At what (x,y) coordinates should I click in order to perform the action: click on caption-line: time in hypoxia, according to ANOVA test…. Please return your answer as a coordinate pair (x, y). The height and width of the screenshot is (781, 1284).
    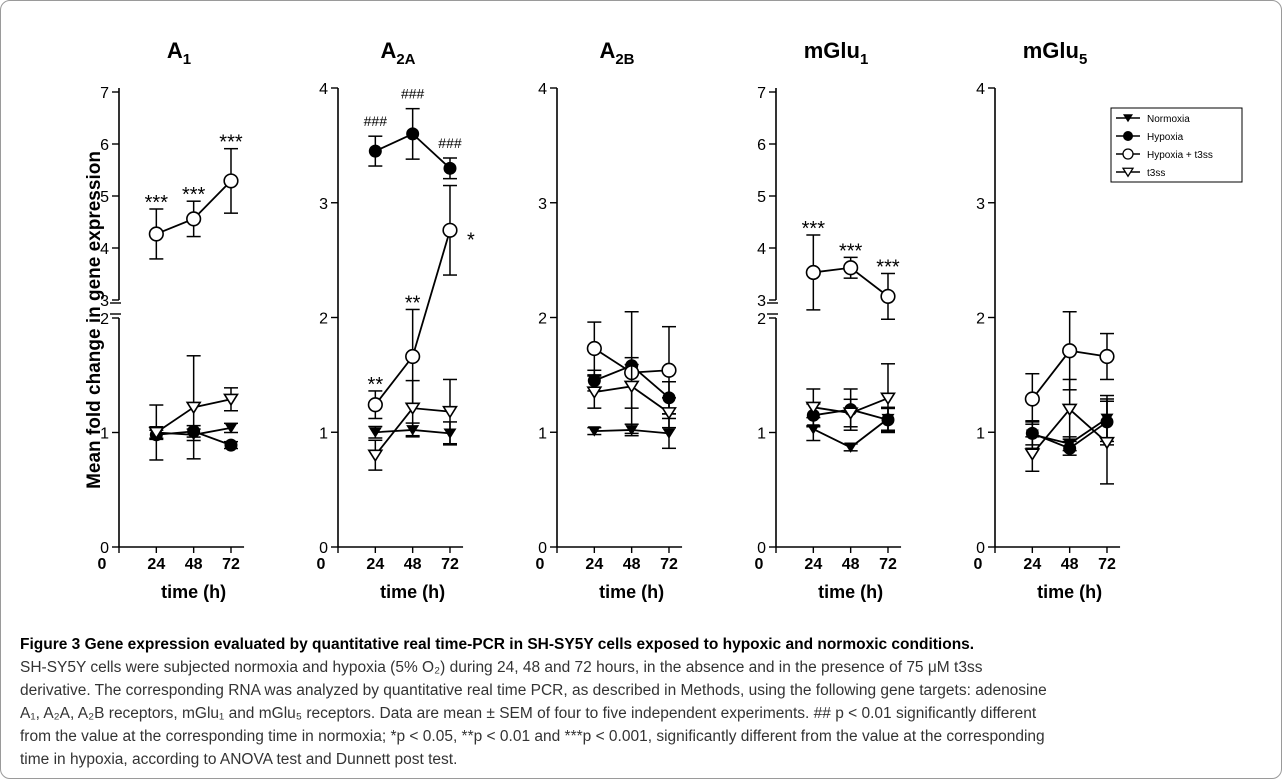
    Looking at the image, I should click on (239, 759).